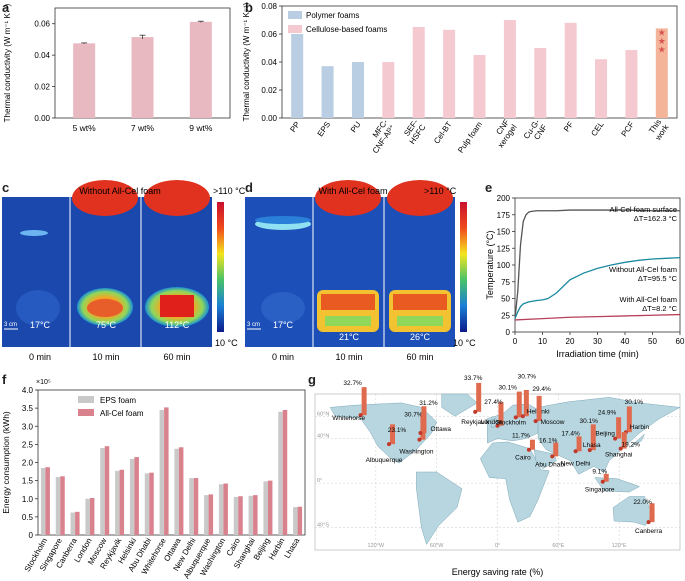 The image size is (685, 581). Describe the element at coordinates (576, 463) in the screenshot. I see `city-label: New Delhi` at that location.